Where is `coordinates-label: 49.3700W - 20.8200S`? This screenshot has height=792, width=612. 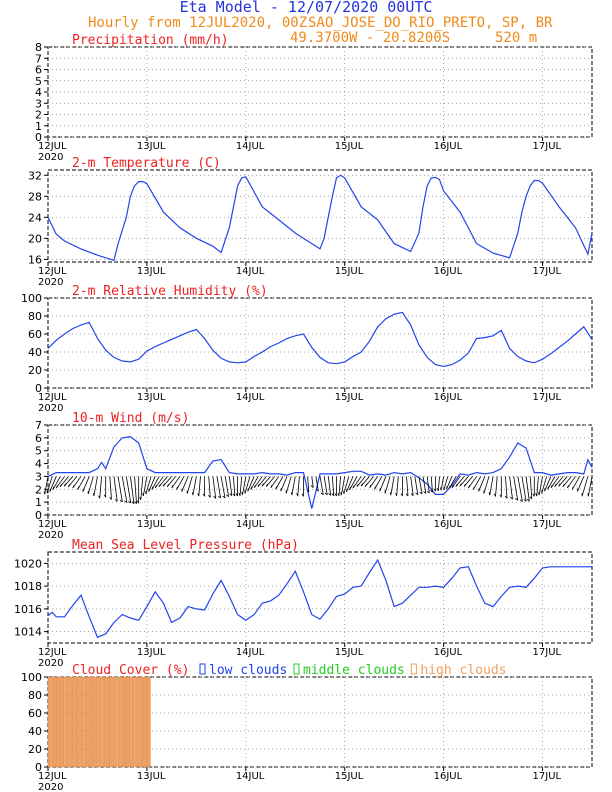 coordinates-label: 49.3700W - 20.8200S is located at coordinates (370, 38).